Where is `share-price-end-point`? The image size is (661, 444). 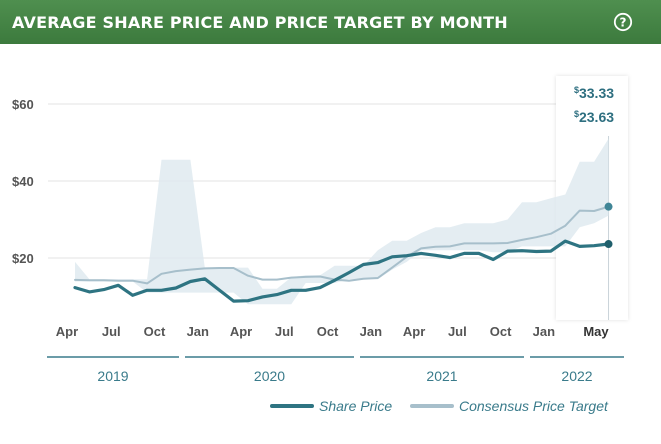 share-price-end-point is located at coordinates (608, 244).